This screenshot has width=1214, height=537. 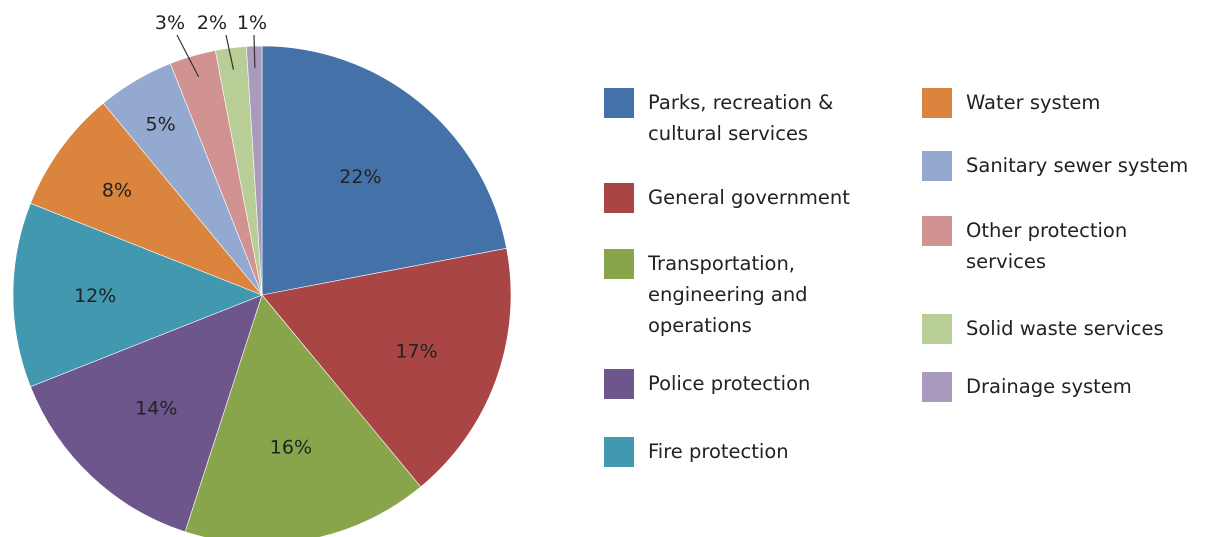 What do you see at coordinates (619, 384) in the screenshot?
I see `legend-swatch-police-protection` at bounding box center [619, 384].